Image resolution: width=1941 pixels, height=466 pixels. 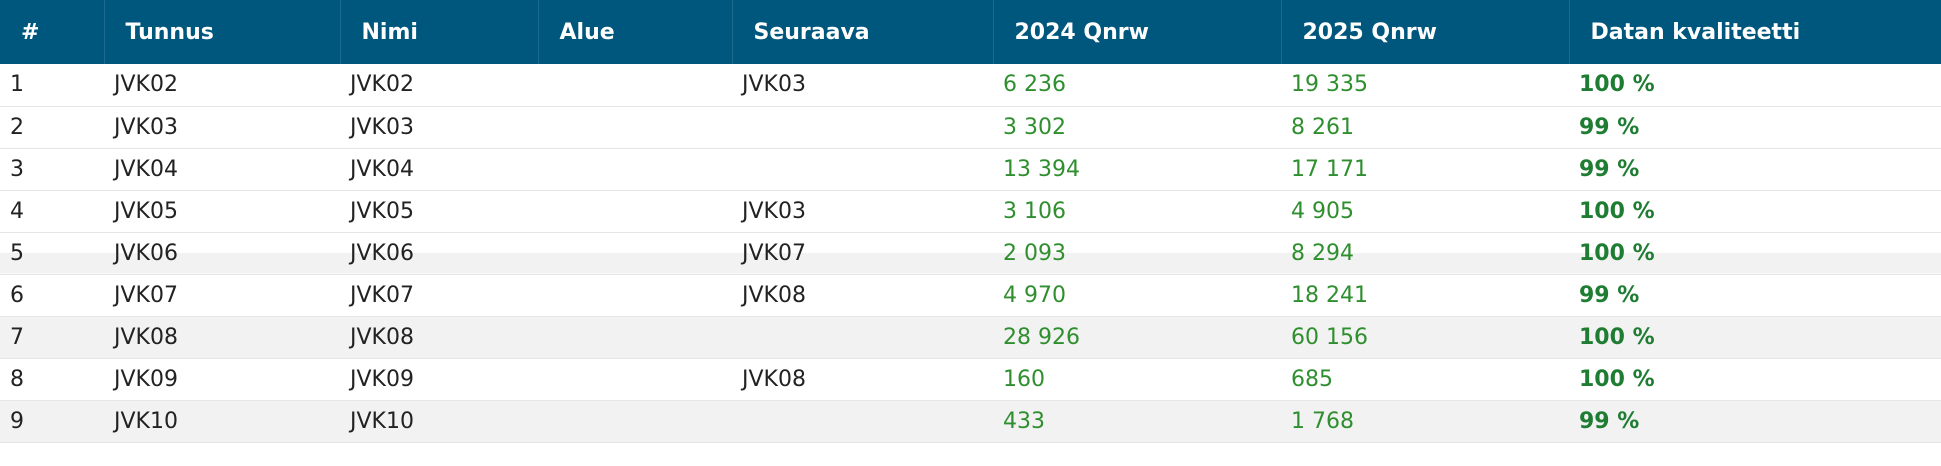 I want to click on table-cell: 3, so click(x=52, y=169).